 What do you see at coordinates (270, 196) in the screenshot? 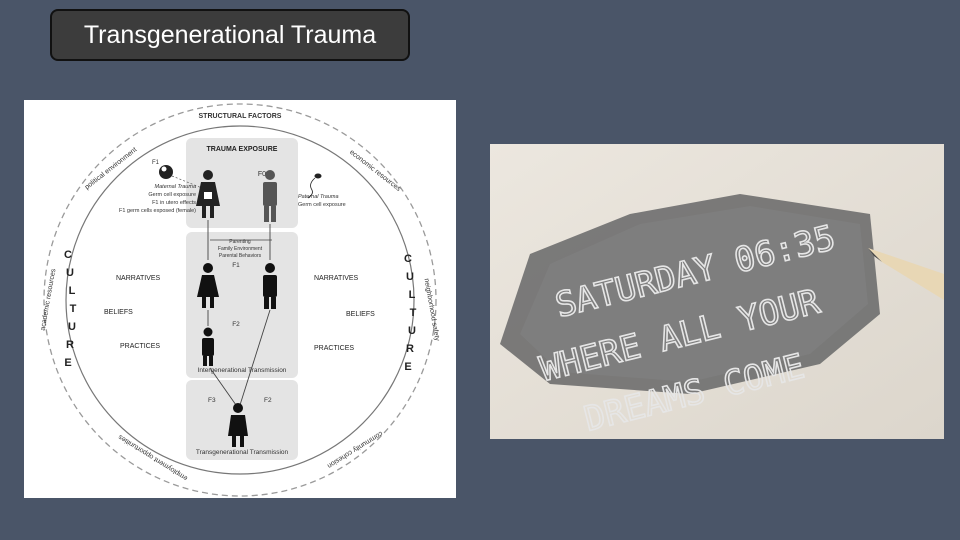
I see `father-icon` at bounding box center [270, 196].